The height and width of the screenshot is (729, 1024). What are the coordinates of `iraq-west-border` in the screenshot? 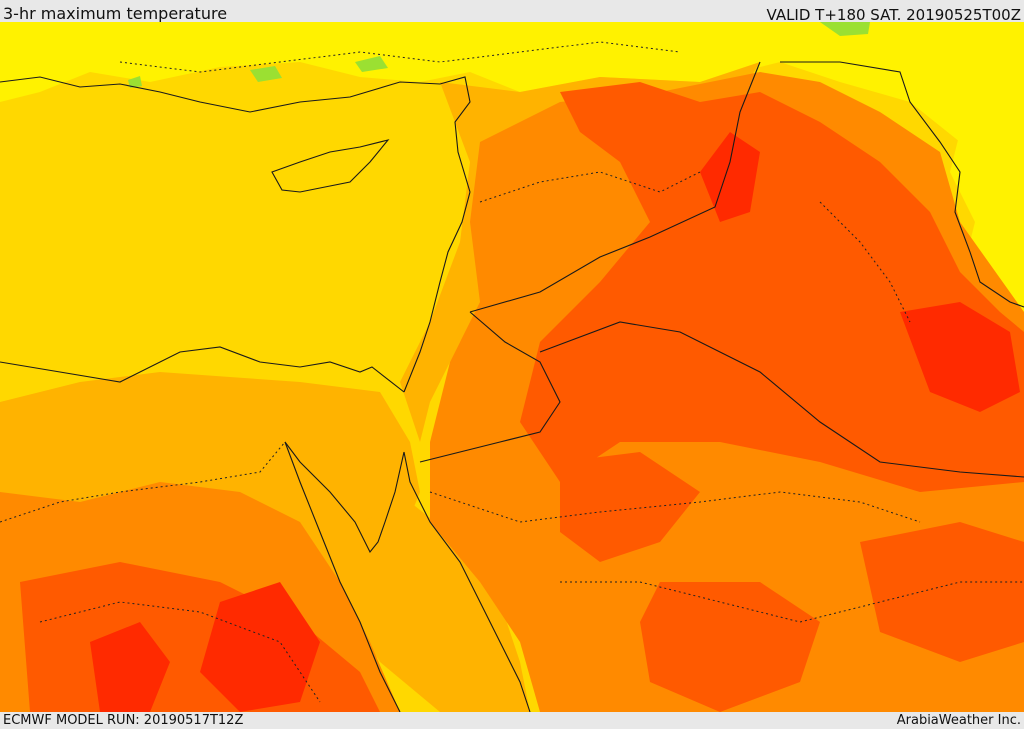 It's located at (615, 187).